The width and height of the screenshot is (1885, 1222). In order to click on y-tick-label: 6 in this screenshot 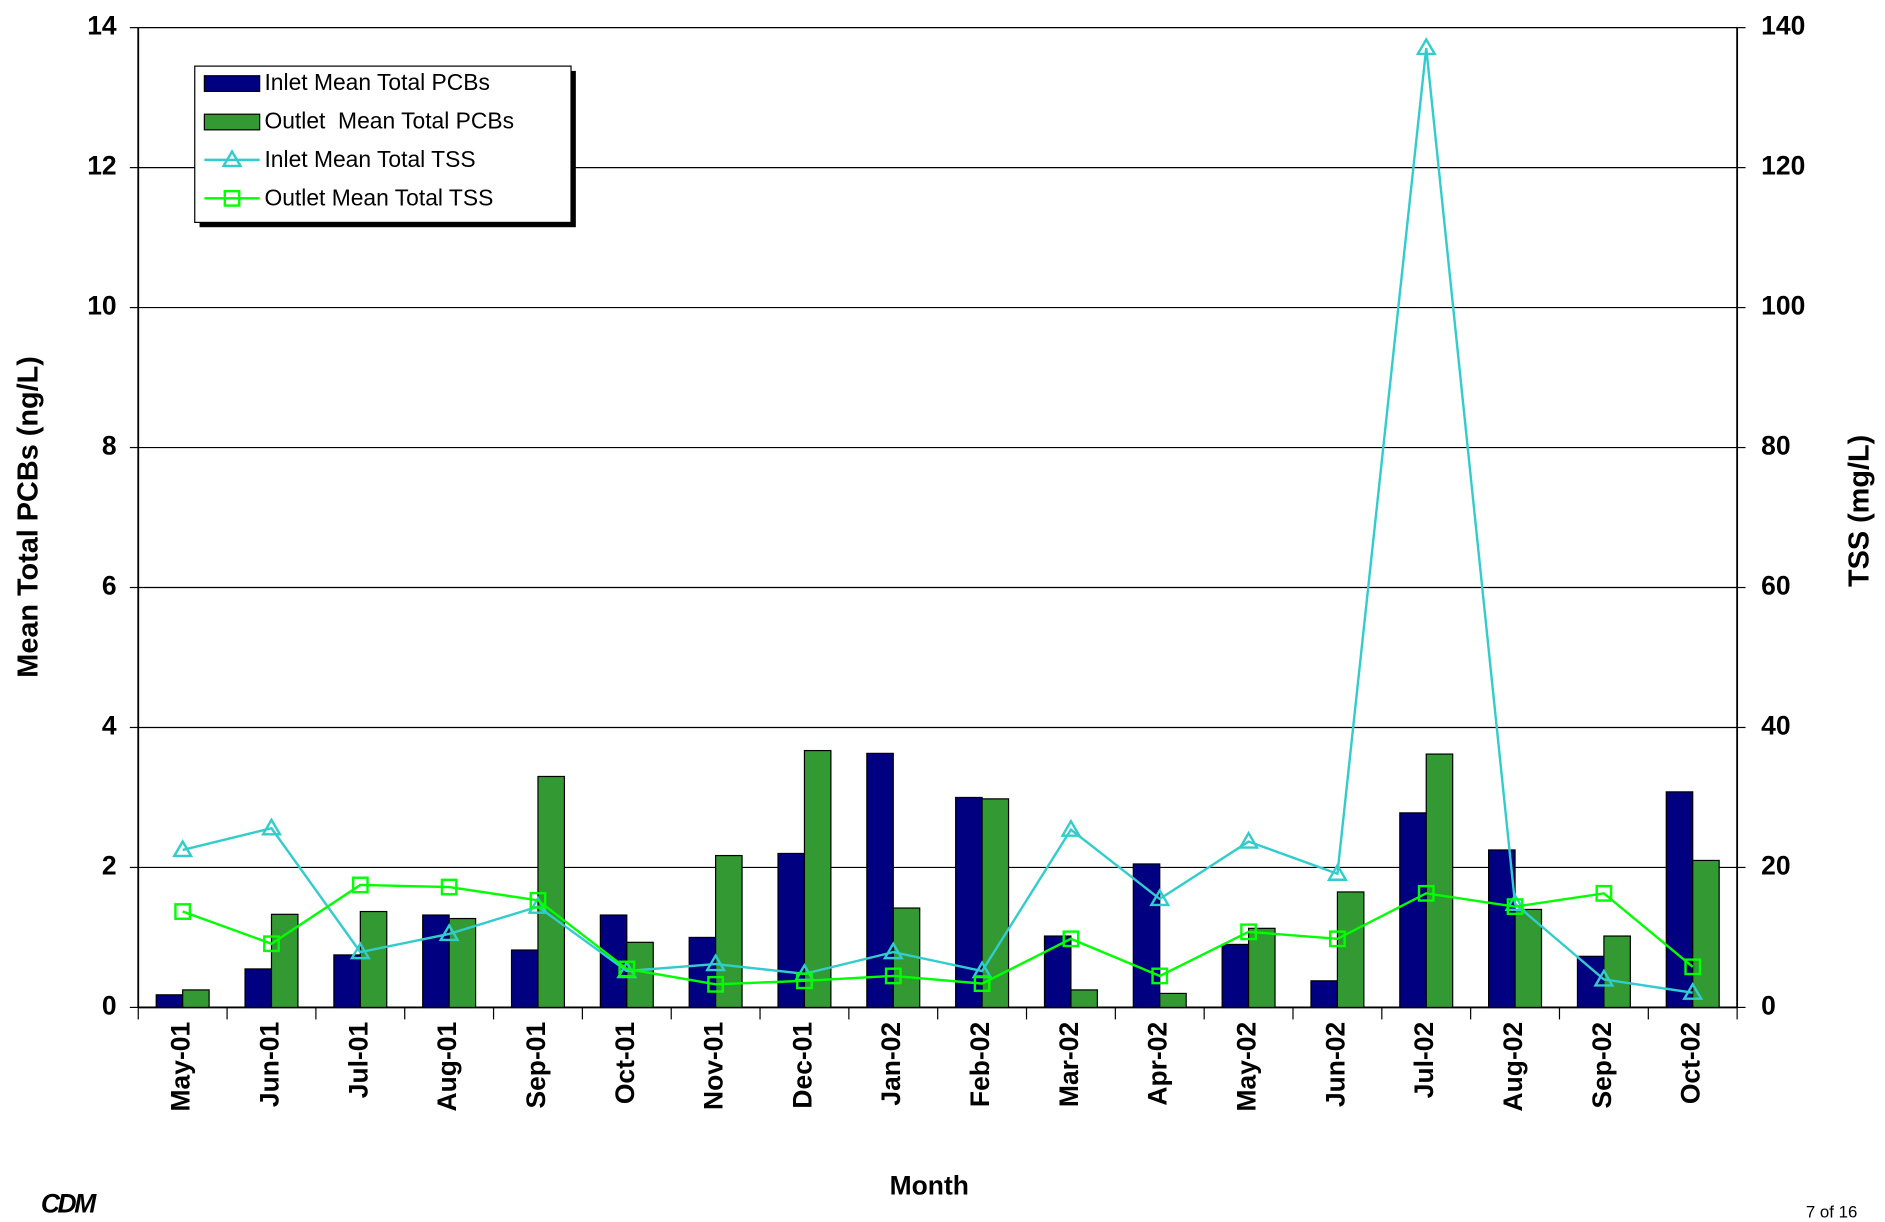, I will do `click(109, 585)`.